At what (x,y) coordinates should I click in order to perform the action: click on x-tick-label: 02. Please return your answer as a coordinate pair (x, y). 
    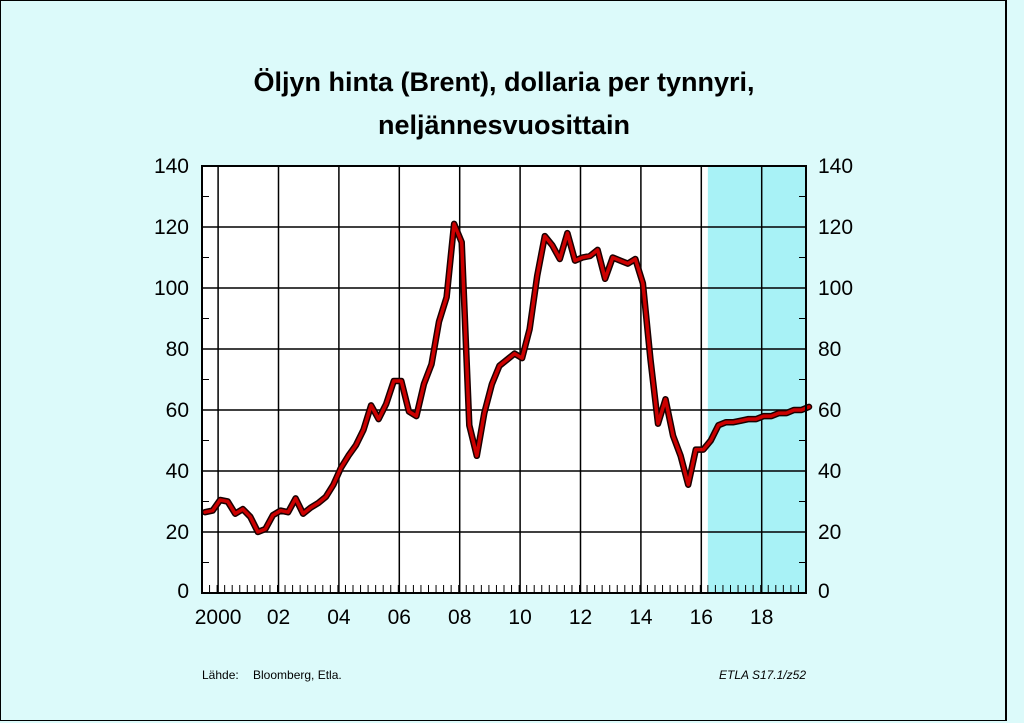
    Looking at the image, I should click on (278, 617).